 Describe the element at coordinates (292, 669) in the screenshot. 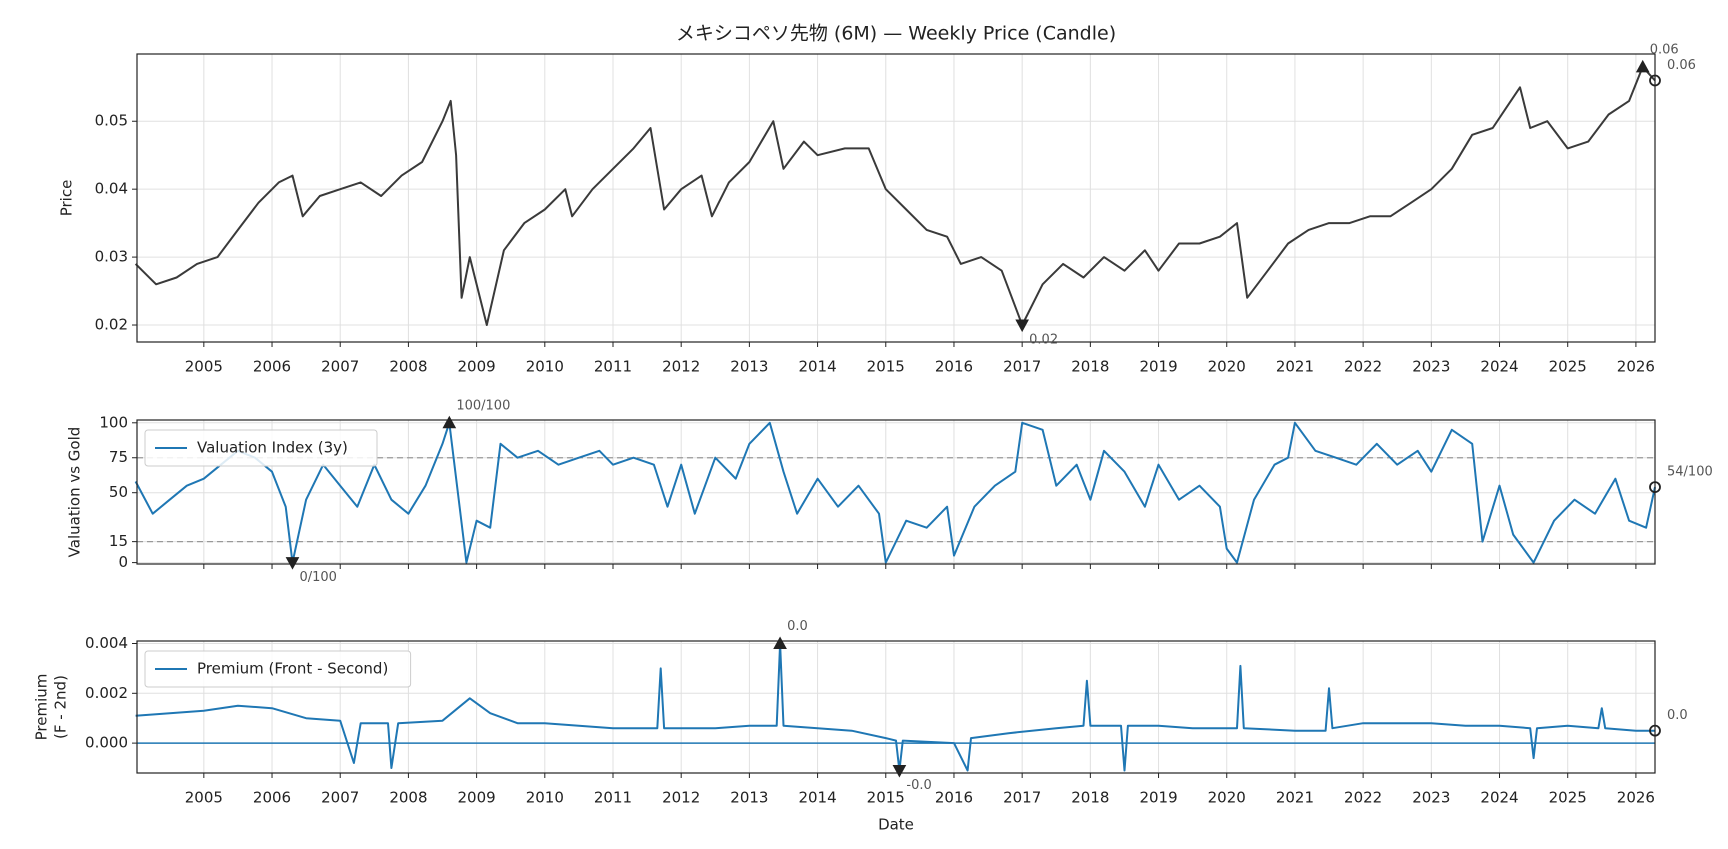

I see `legend-label: Premium (Front - Second)` at that location.